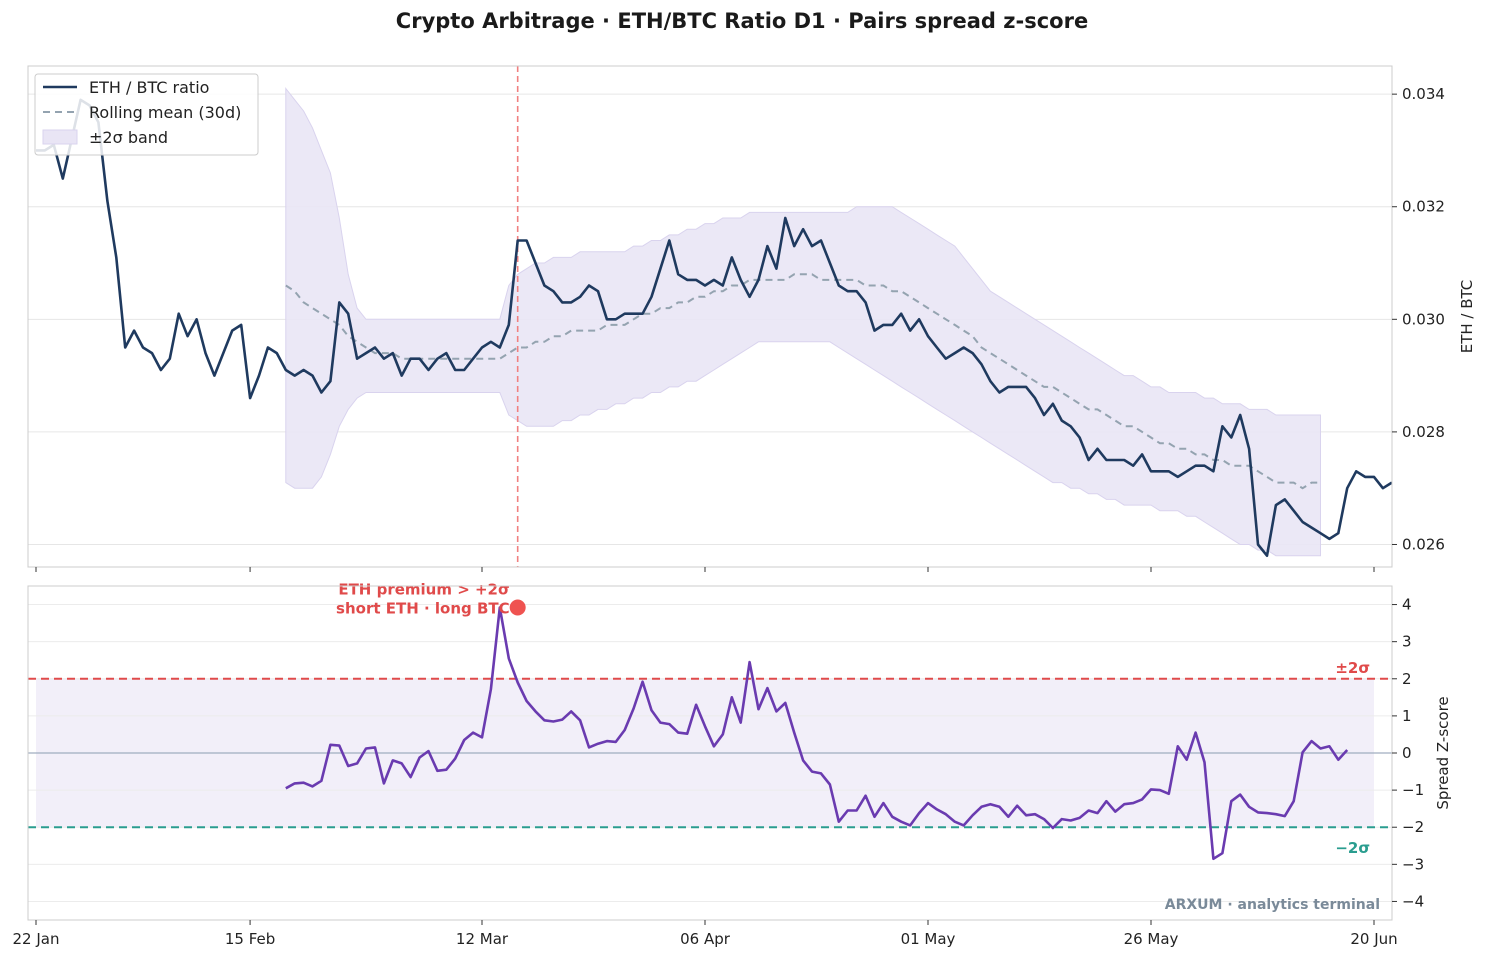 The width and height of the screenshot is (1487, 963). I want to click on legend-swatch-band, so click(60, 137).